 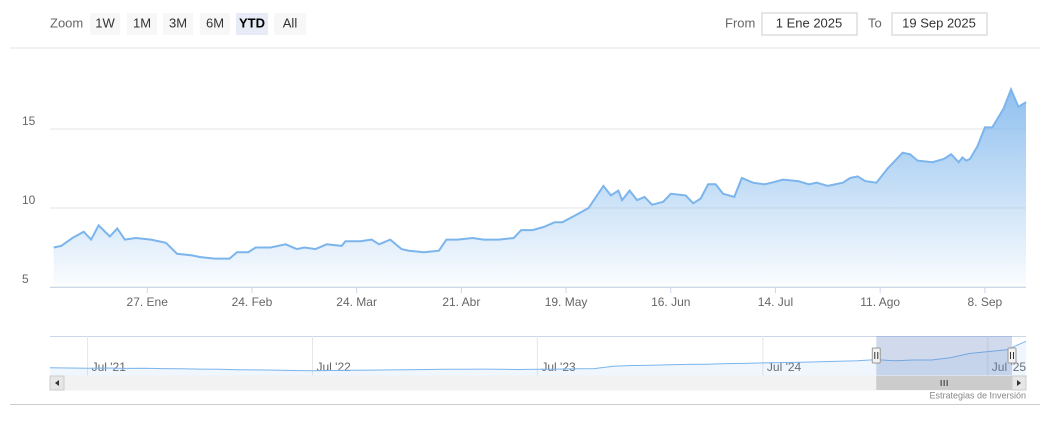 What do you see at coordinates (29, 121) in the screenshot?
I see `y-tick-label: 15` at bounding box center [29, 121].